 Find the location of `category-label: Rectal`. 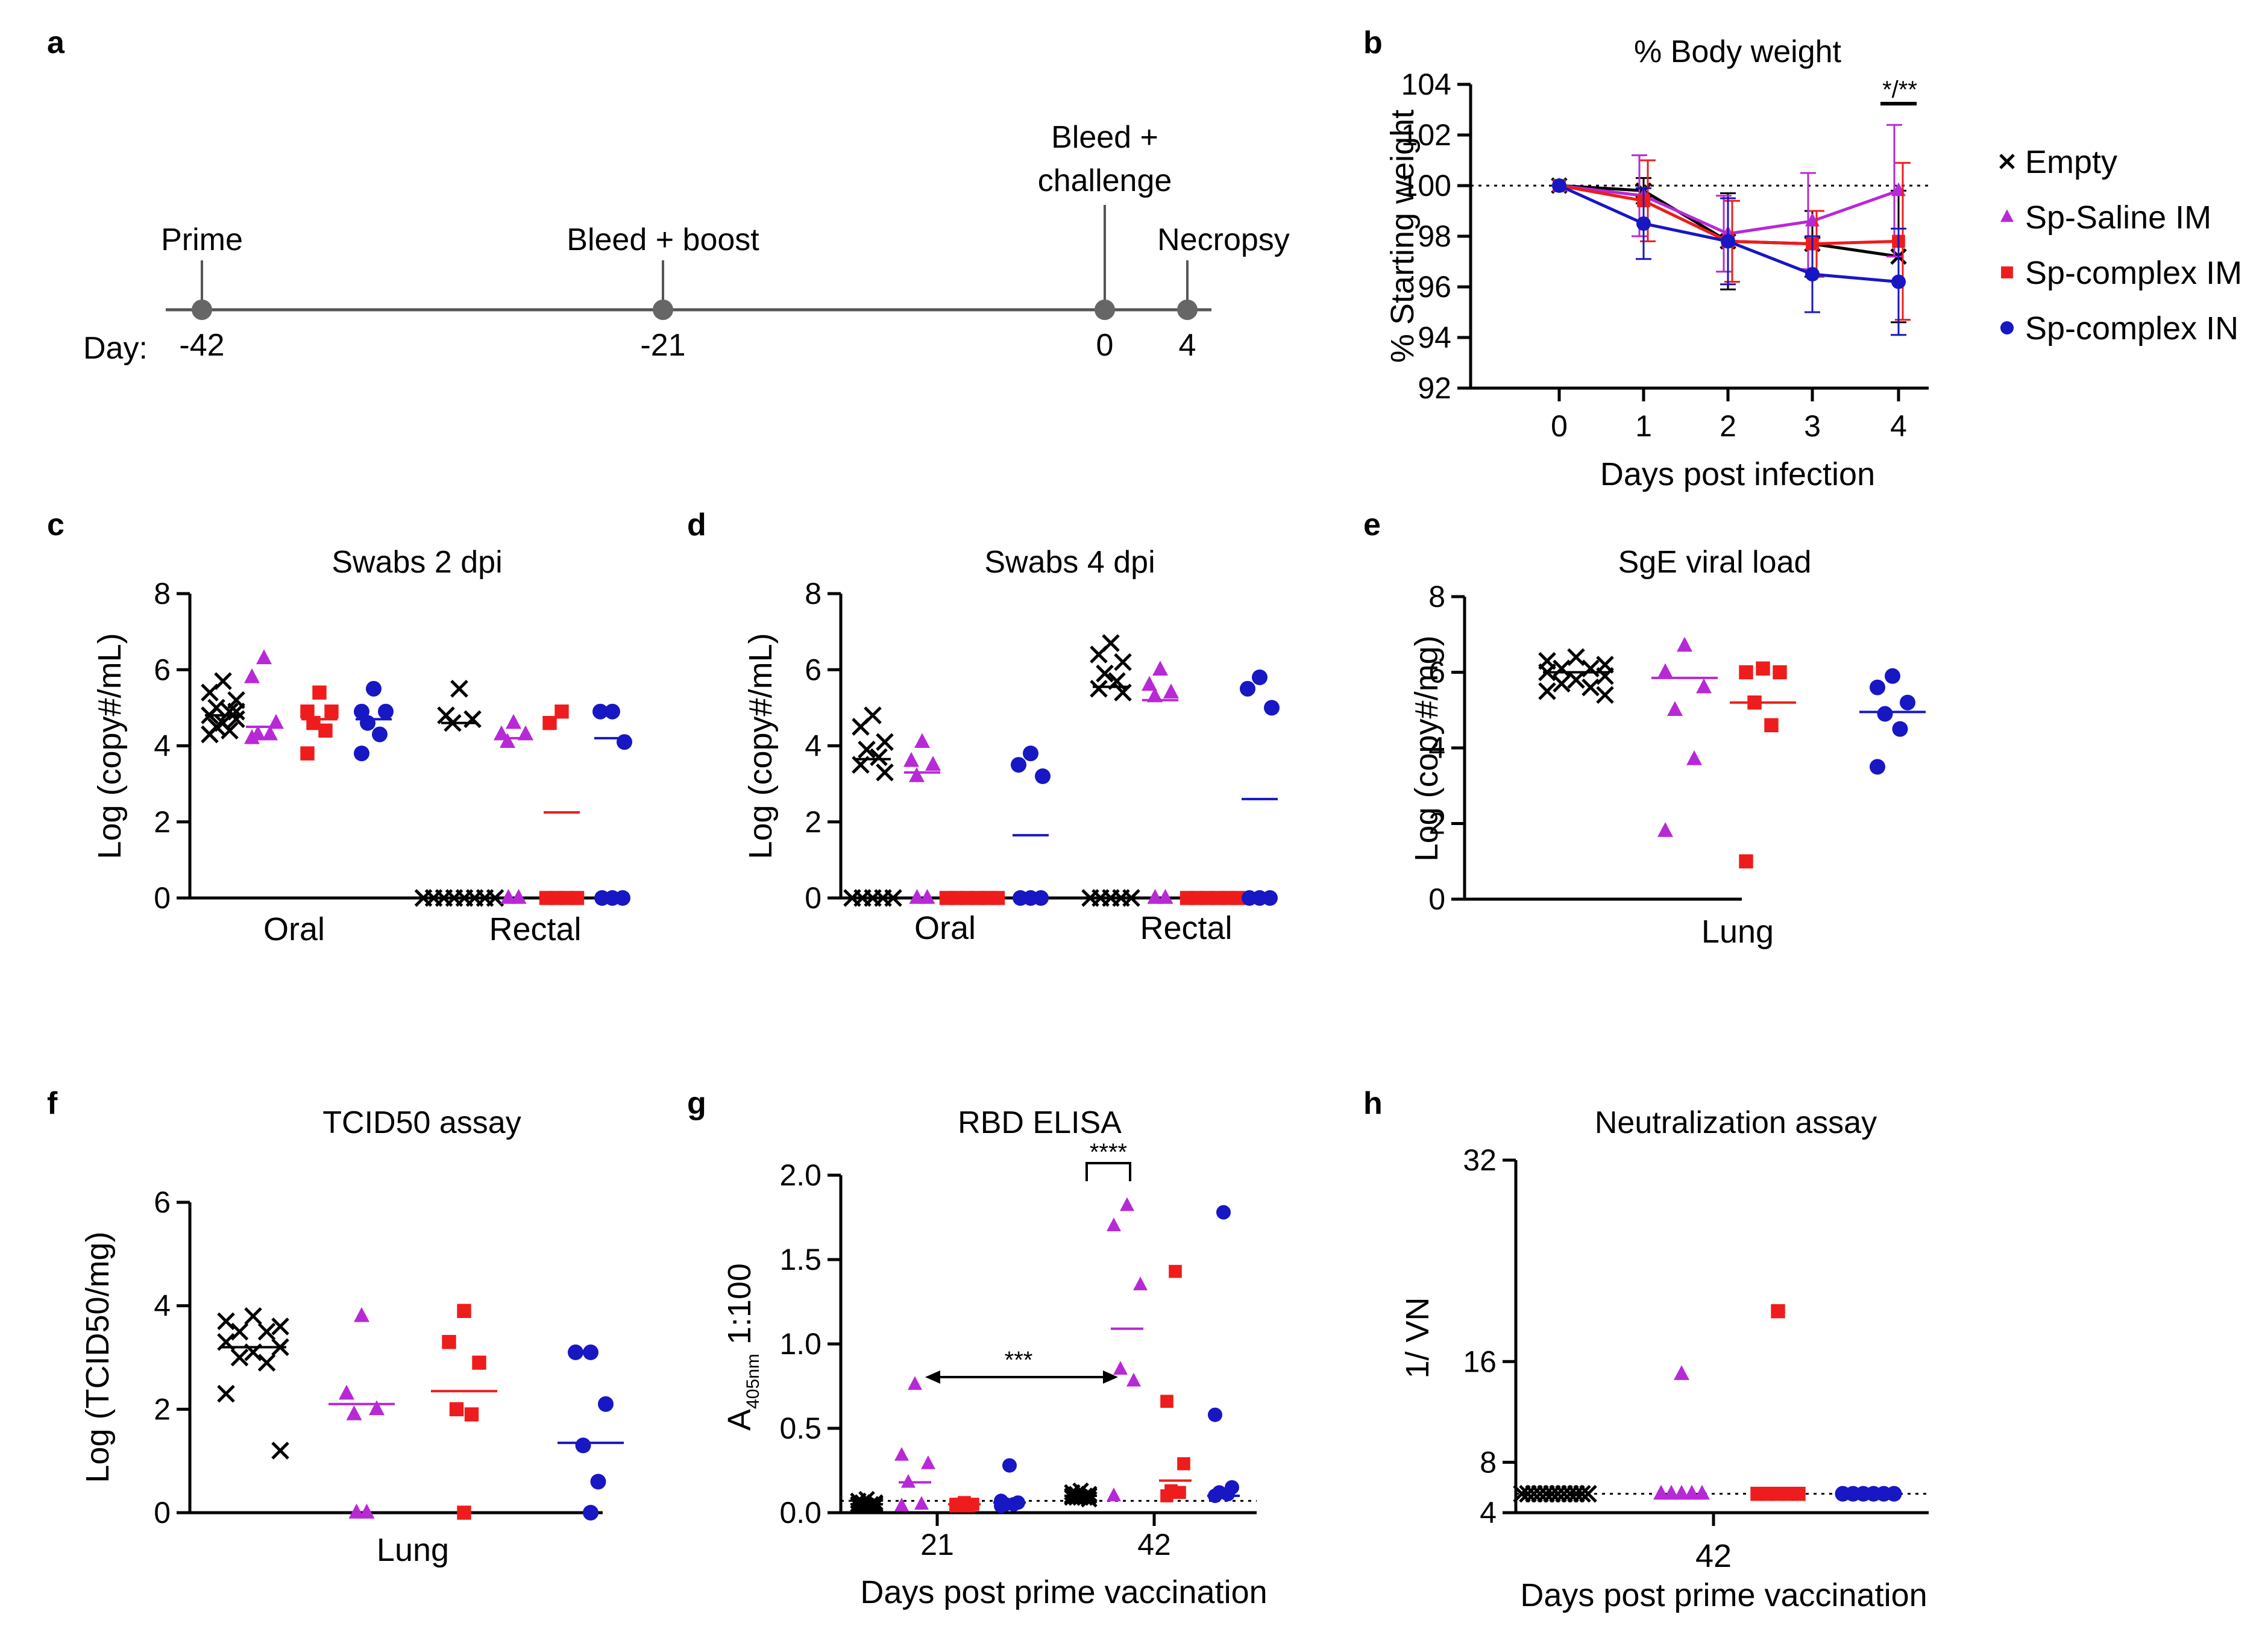

category-label: Rectal is located at coordinates (535, 929).